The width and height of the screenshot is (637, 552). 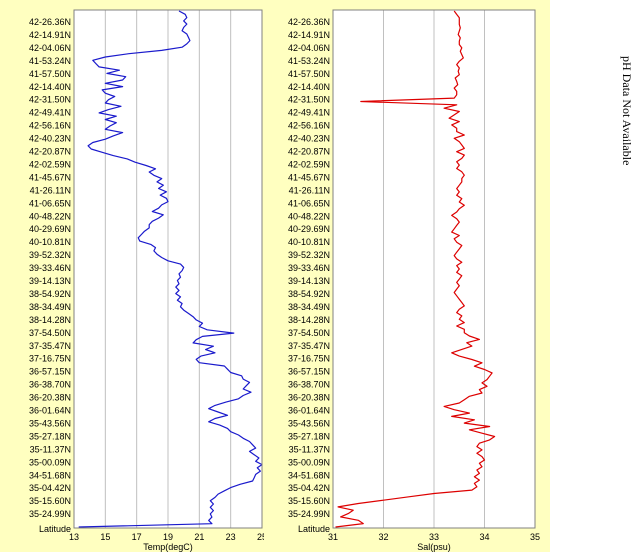 What do you see at coordinates (105, 537) in the screenshot?
I see `x-tick-label: 15` at bounding box center [105, 537].